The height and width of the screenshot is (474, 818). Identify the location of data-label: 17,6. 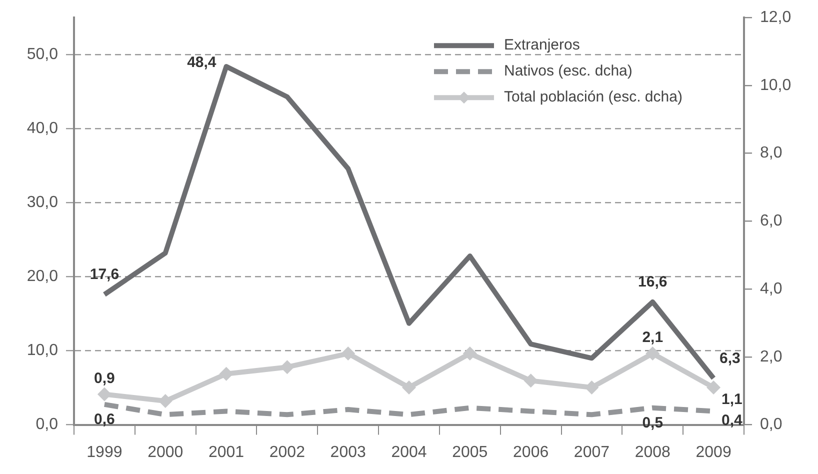
(105, 275).